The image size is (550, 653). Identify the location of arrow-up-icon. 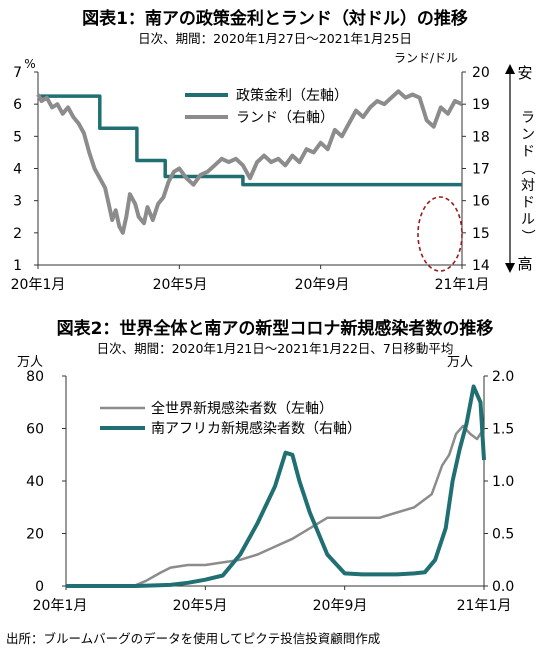
(510, 69).